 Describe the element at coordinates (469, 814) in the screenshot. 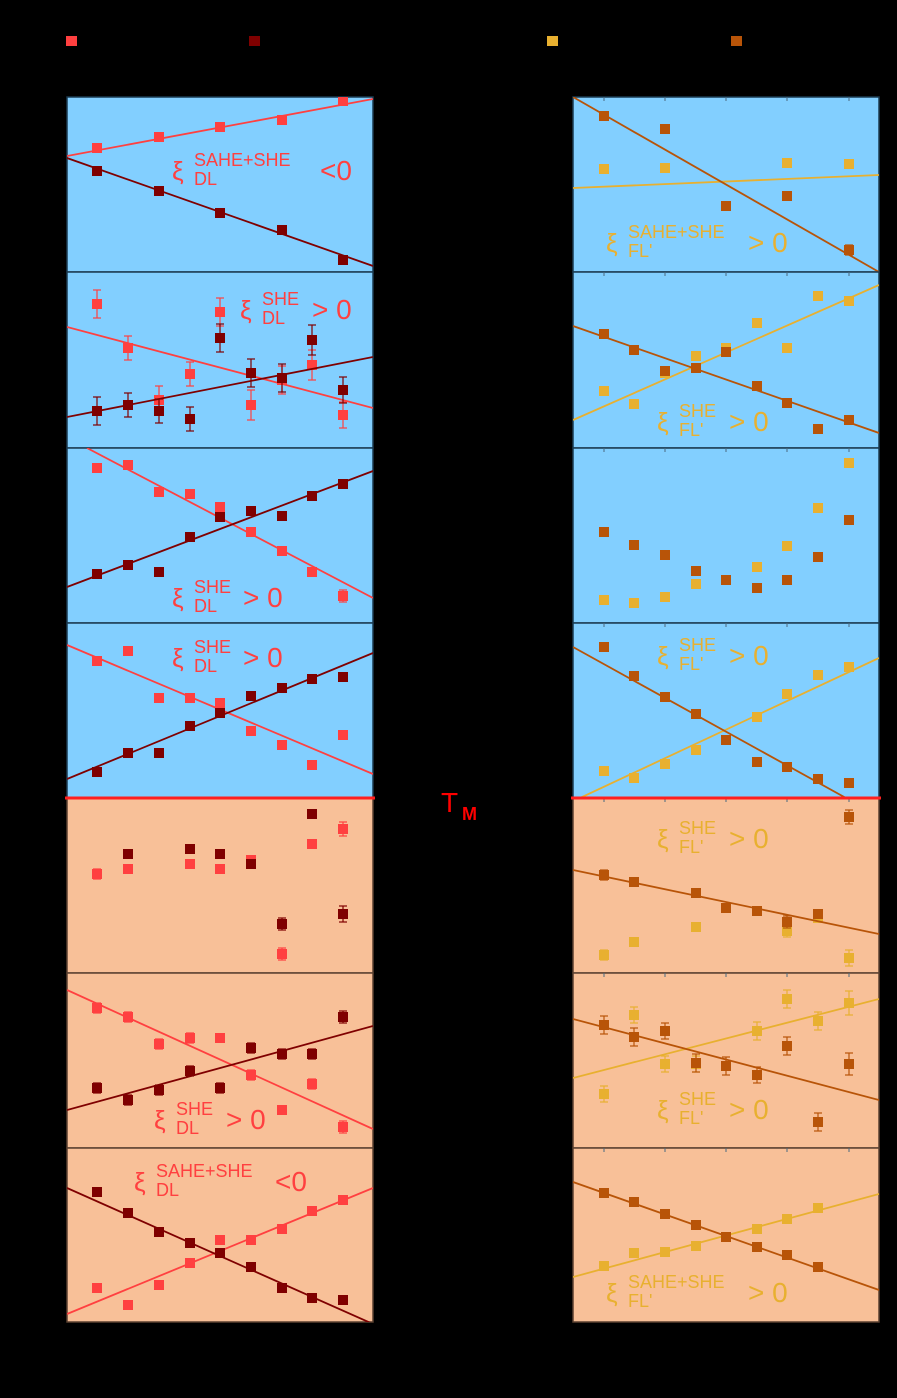

I see `tm-subscript: M` at that location.